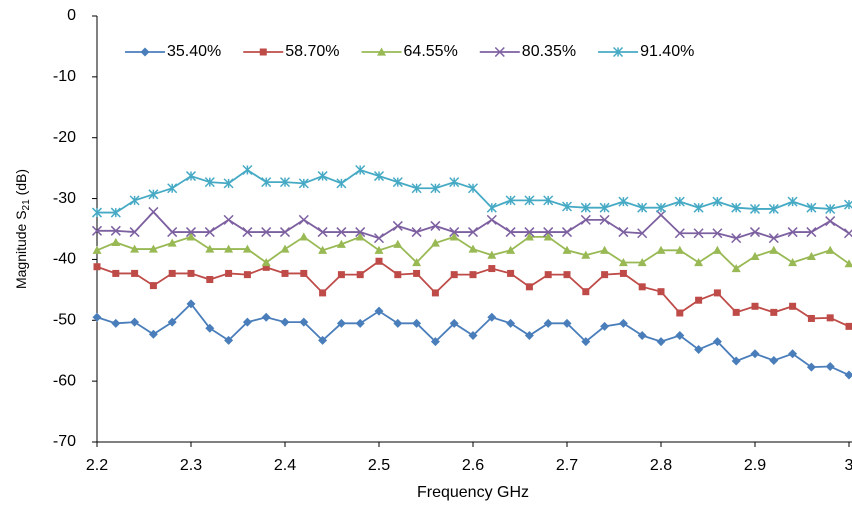 Image resolution: width=852 pixels, height=508 pixels. Describe the element at coordinates (667, 51) in the screenshot. I see `legend-label: 91.40%` at that location.